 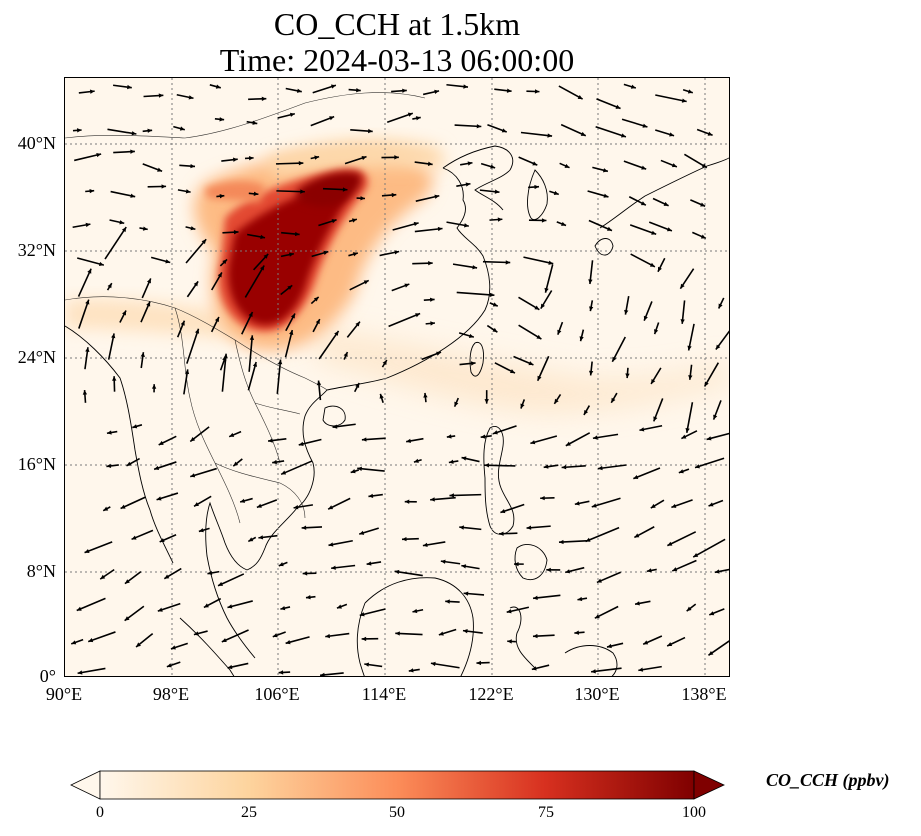 I want to click on lat-tick-24n: 24°N, so click(x=36, y=357).